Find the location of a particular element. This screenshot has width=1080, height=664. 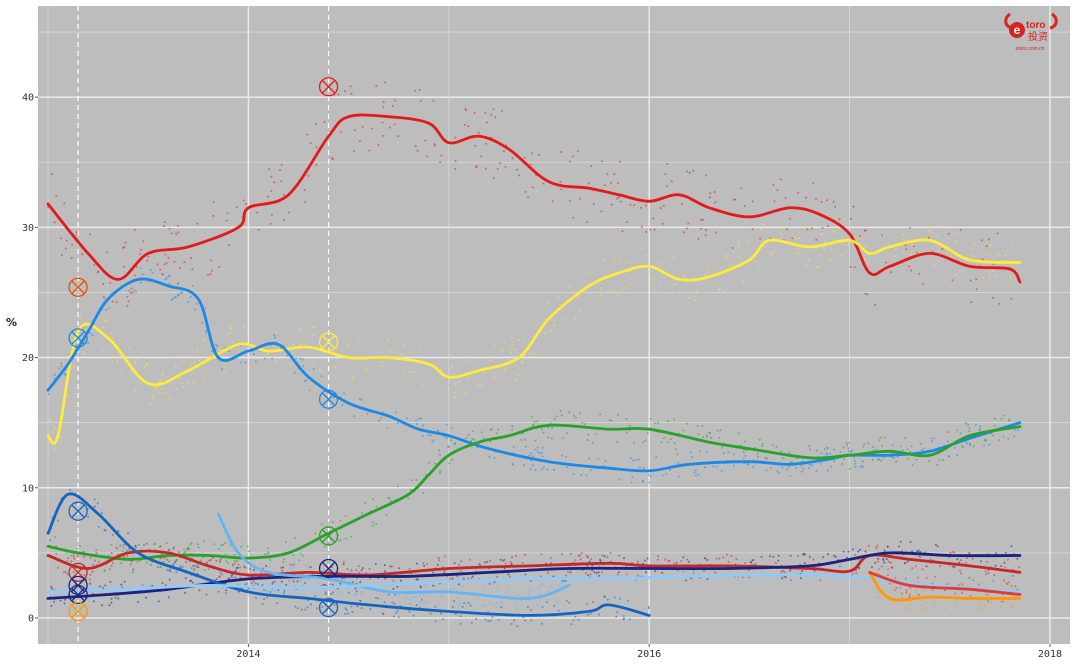

marker-cross is located at coordinates (78, 611).